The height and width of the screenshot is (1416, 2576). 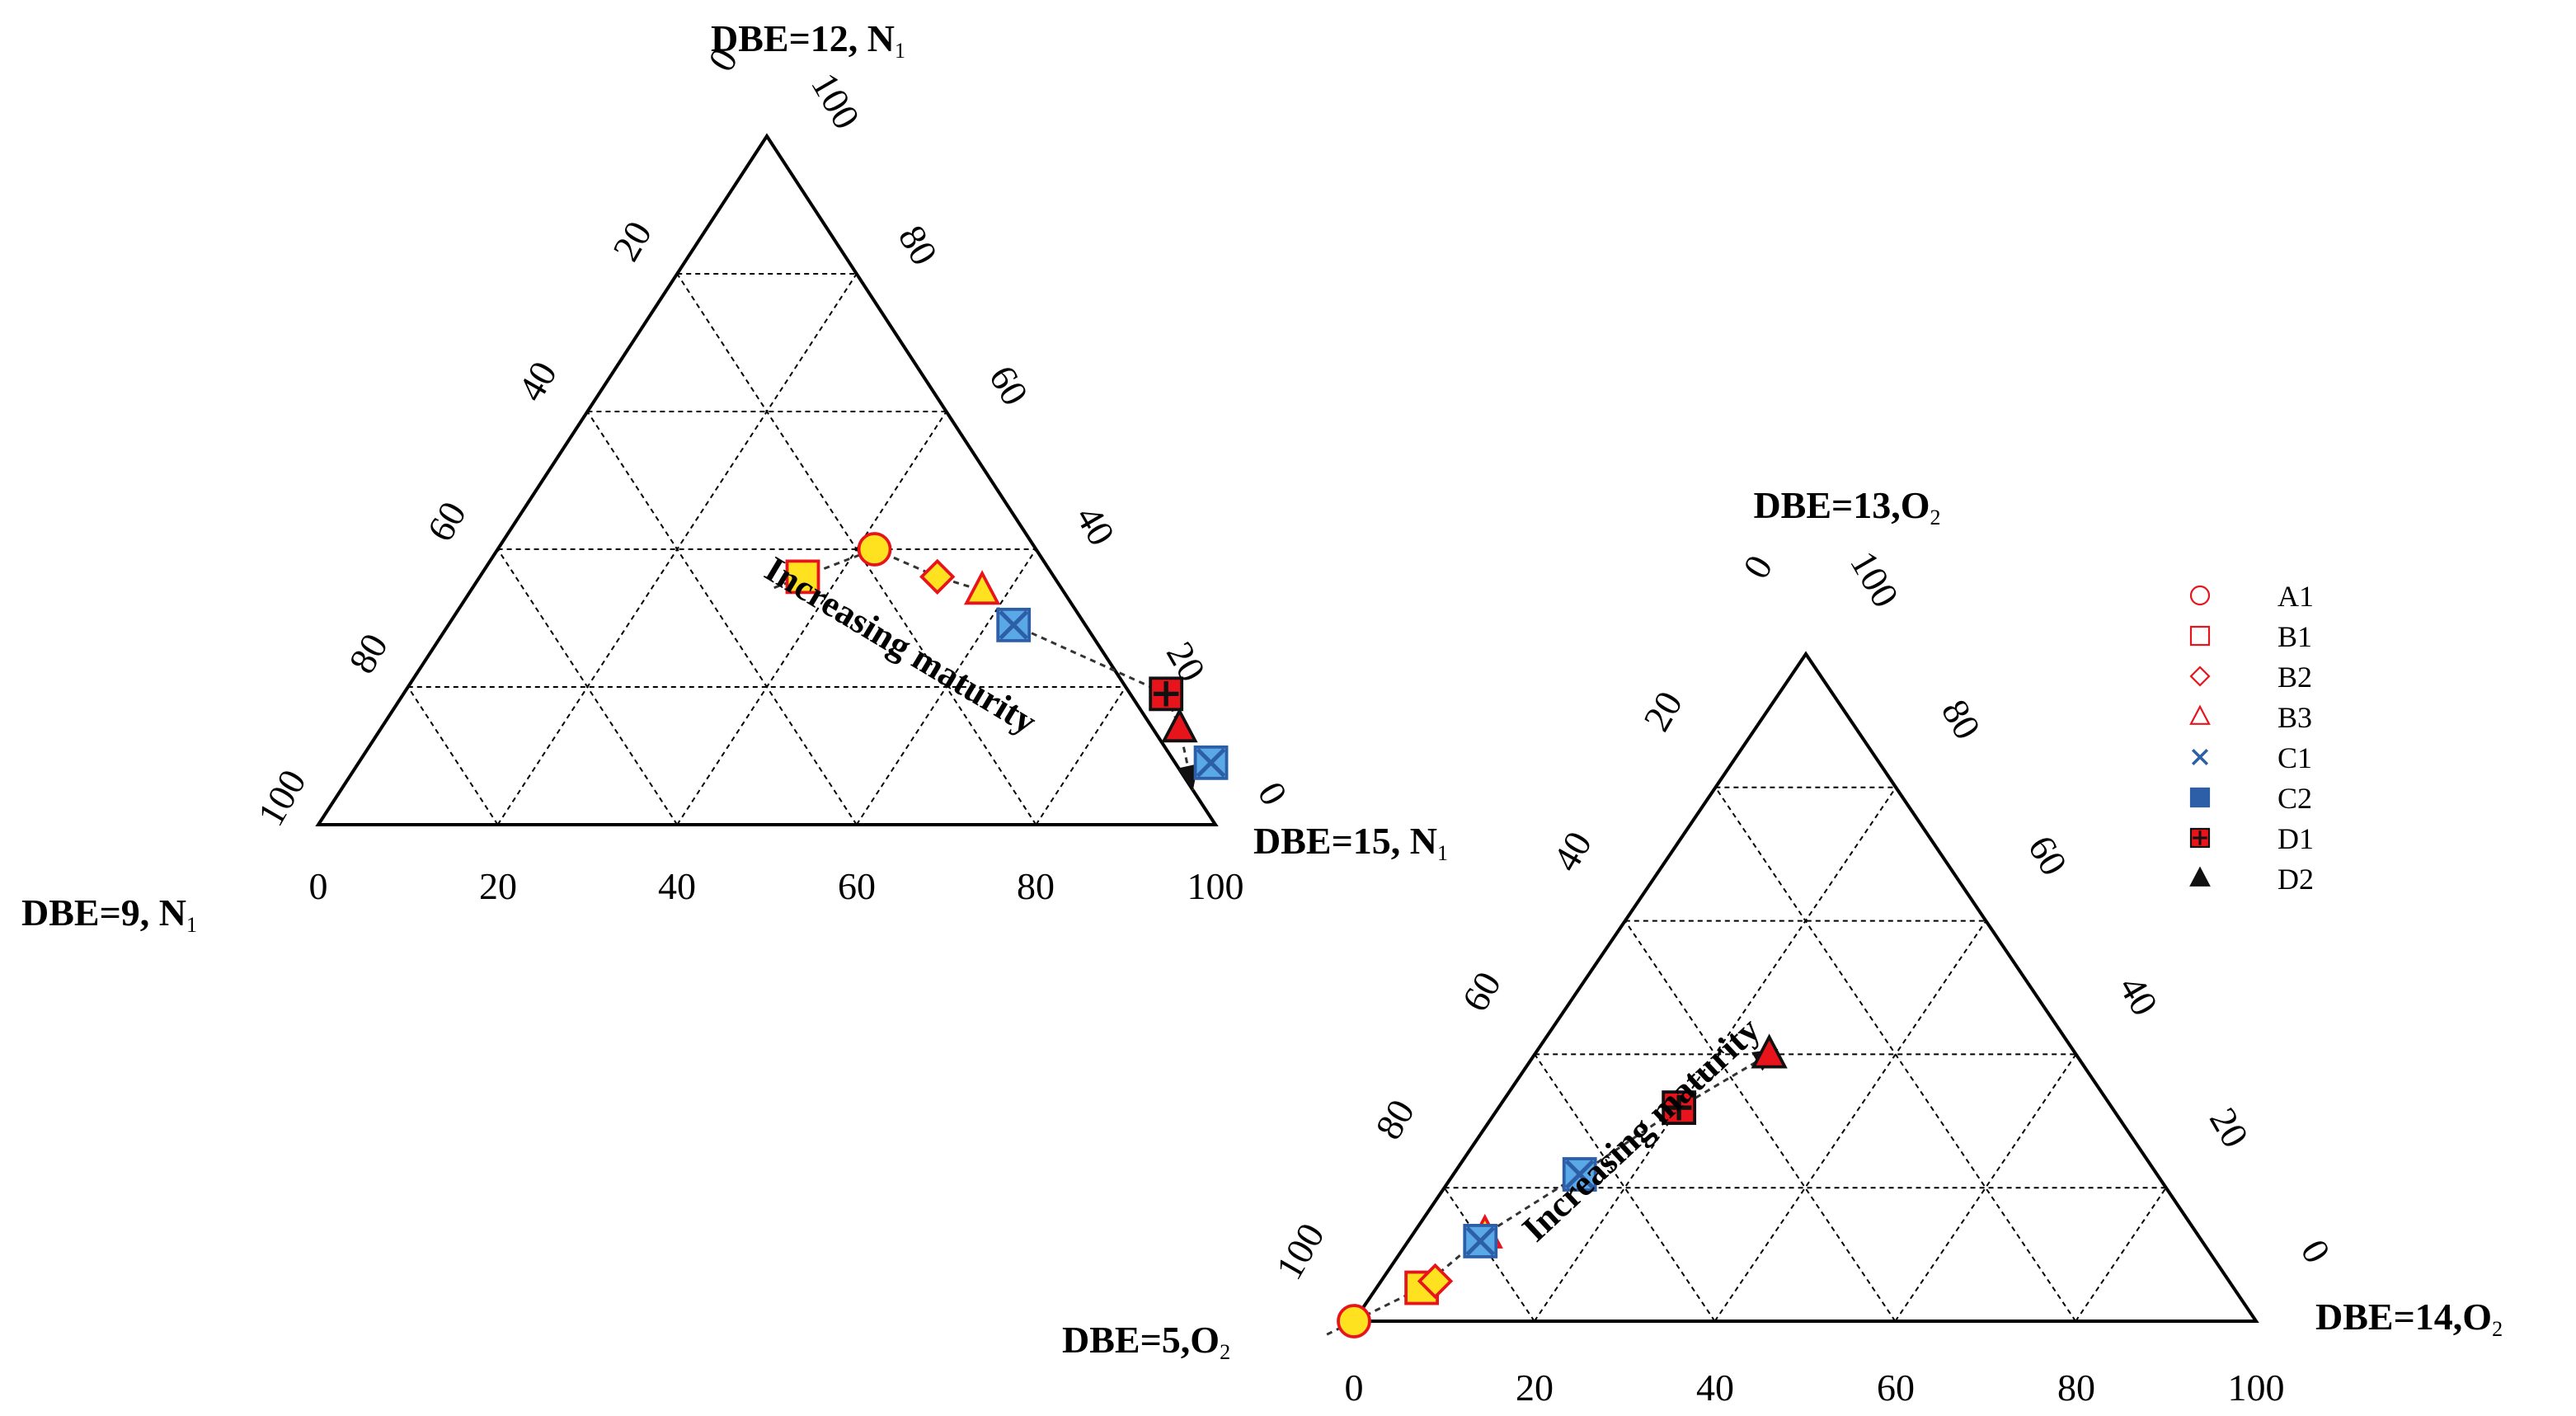 I want to click on vertex-label-top: DBE=13,O2, so click(x=1846, y=506).